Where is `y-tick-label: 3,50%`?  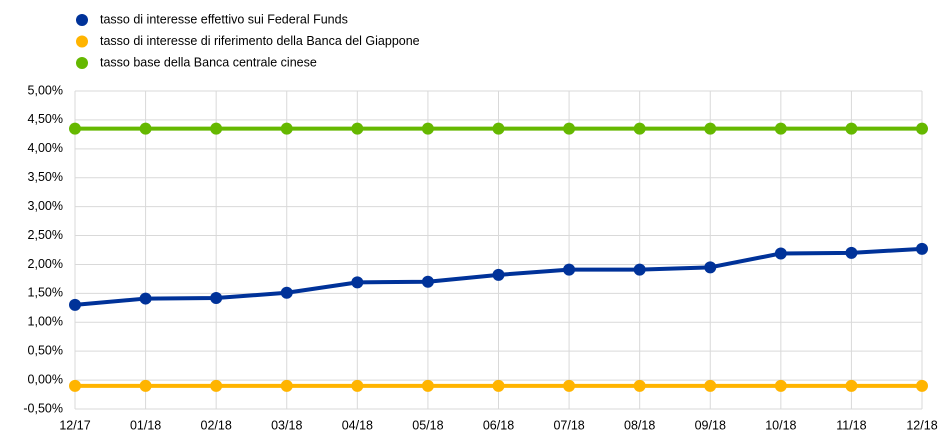 y-tick-label: 3,50% is located at coordinates (45, 177).